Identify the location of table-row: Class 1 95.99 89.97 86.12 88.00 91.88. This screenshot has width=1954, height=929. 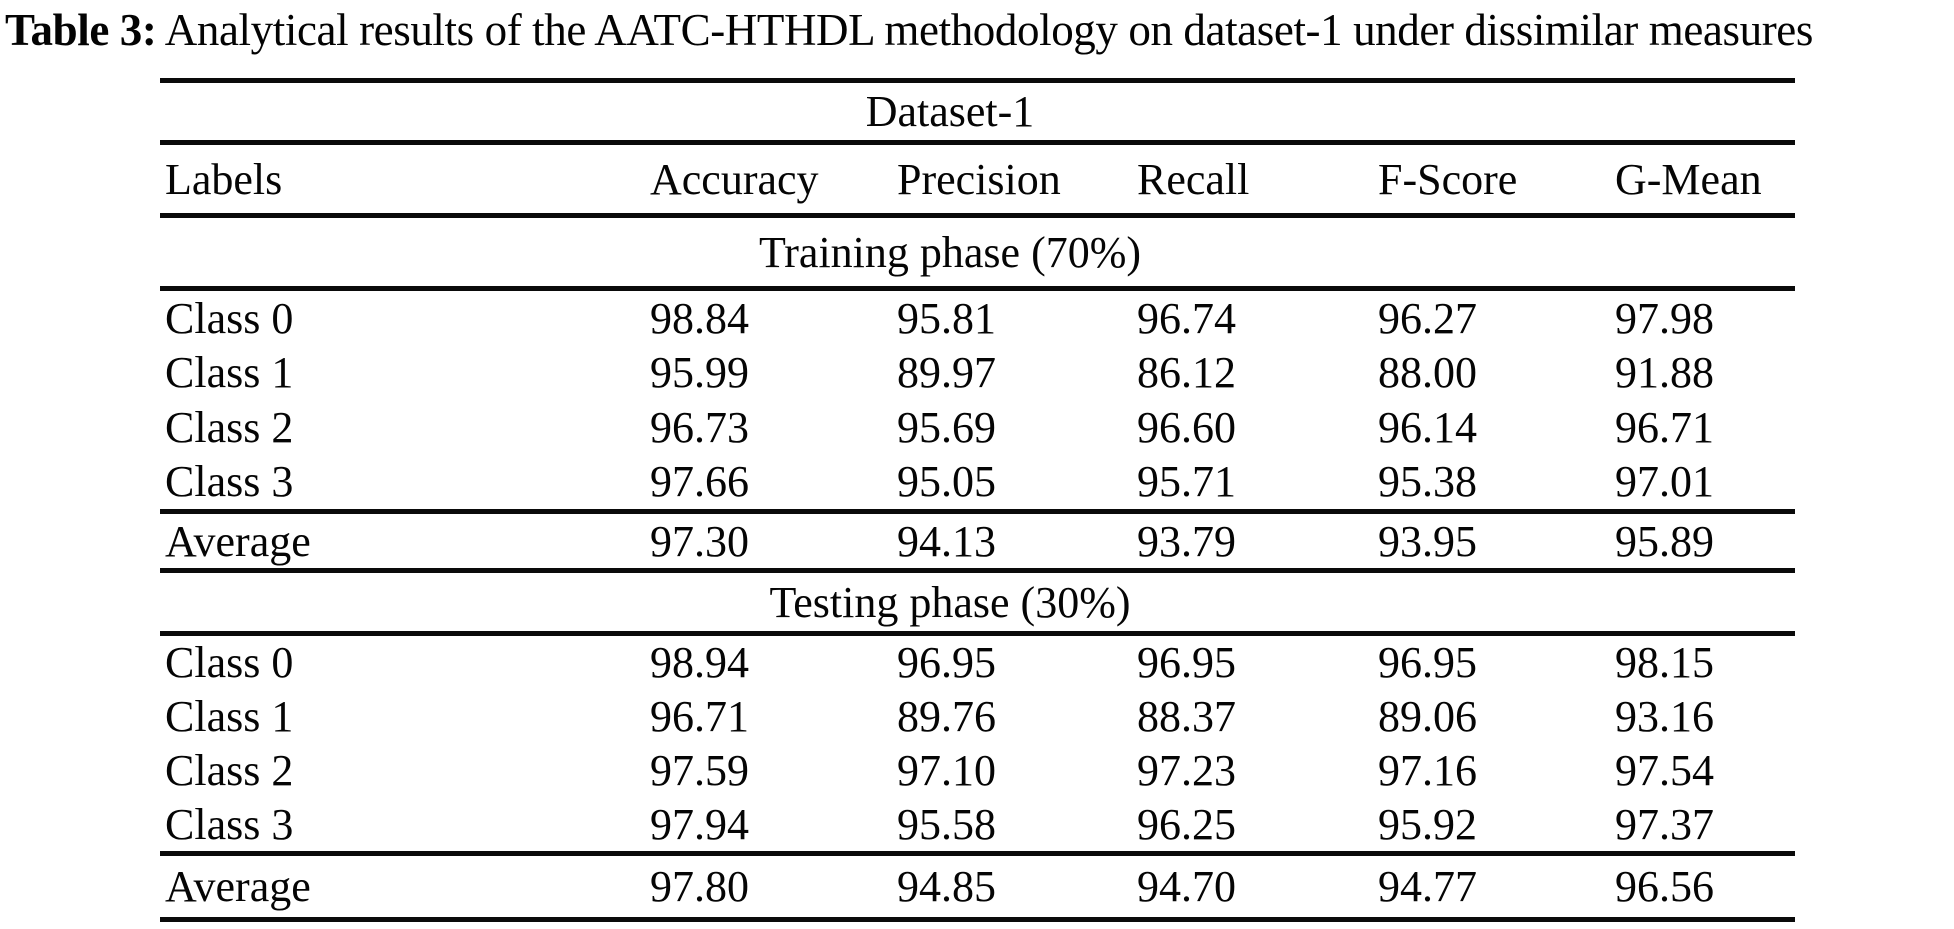
(977, 373).